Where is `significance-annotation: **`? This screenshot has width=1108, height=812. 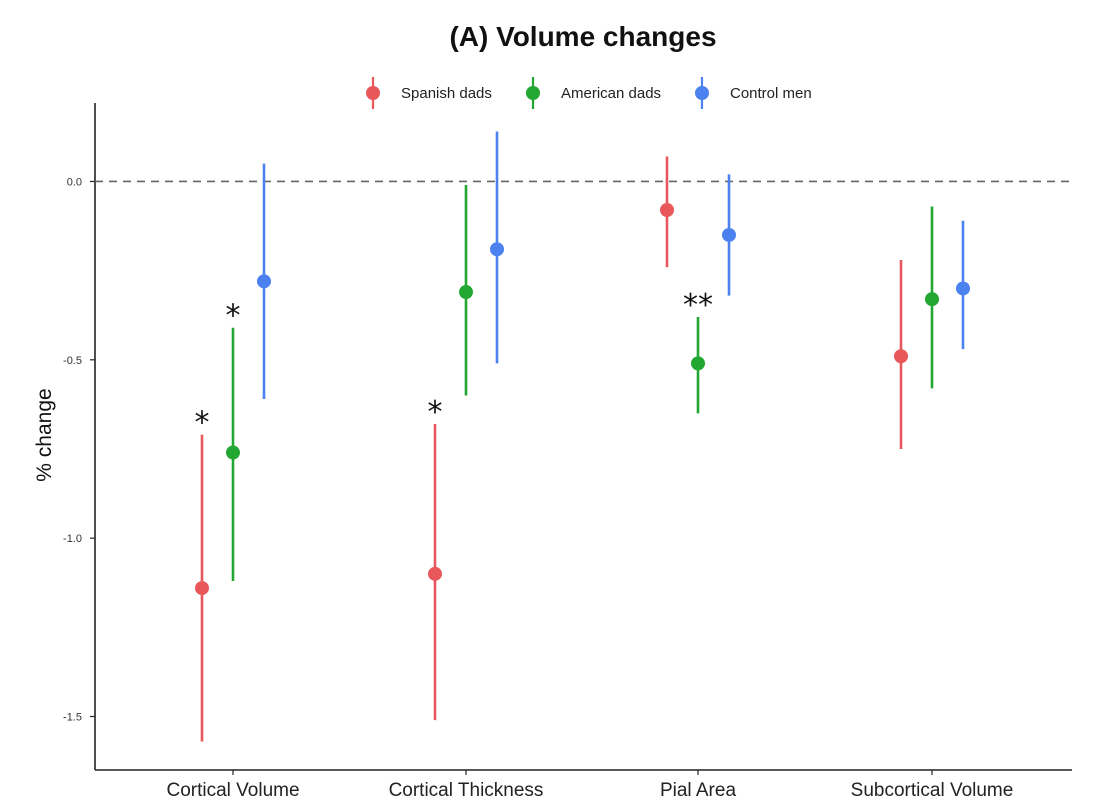 significance-annotation: ** is located at coordinates (698, 305).